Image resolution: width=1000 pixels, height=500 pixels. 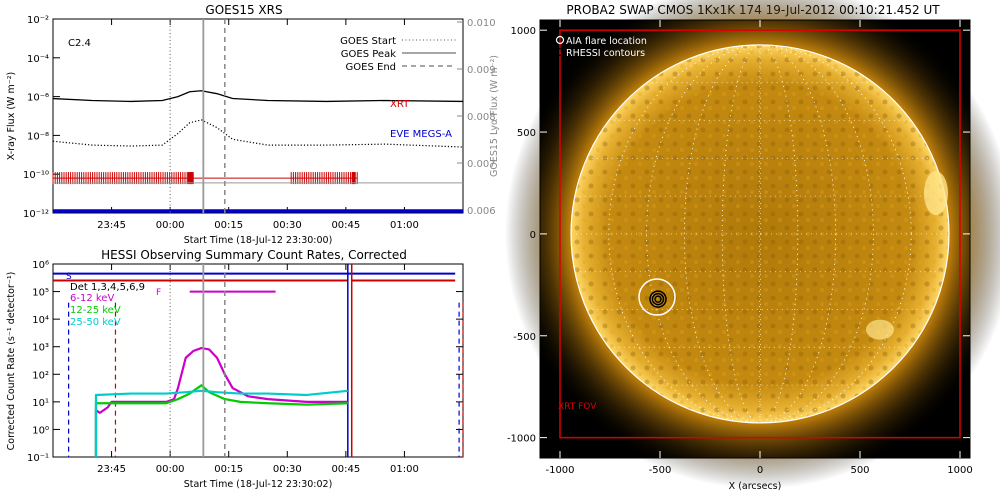 What do you see at coordinates (577, 407) in the screenshot?
I see `xrt-fov-label: XRT FOV` at bounding box center [577, 407].